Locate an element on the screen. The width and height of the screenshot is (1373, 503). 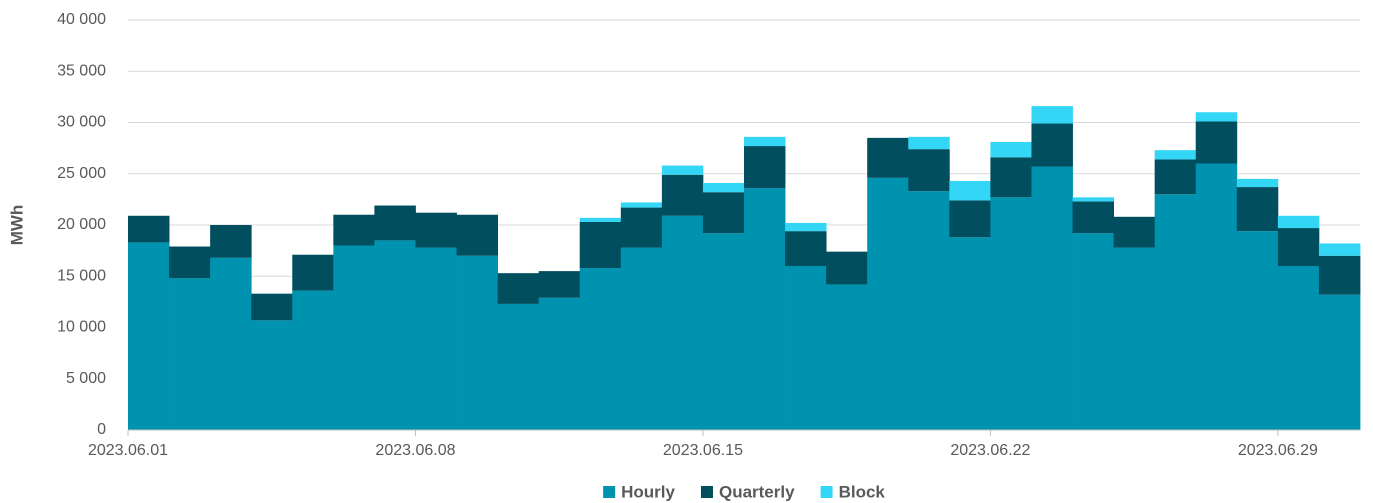
y-tick-label: 0 is located at coordinates (101, 429).